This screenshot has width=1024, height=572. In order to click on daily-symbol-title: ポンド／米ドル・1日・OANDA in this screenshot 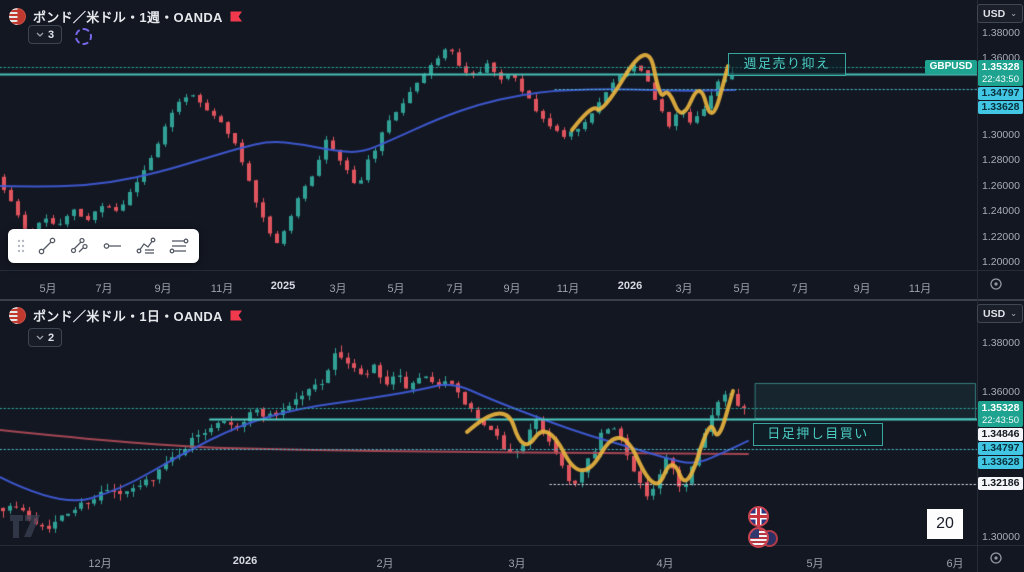, I will do `click(128, 316)`.